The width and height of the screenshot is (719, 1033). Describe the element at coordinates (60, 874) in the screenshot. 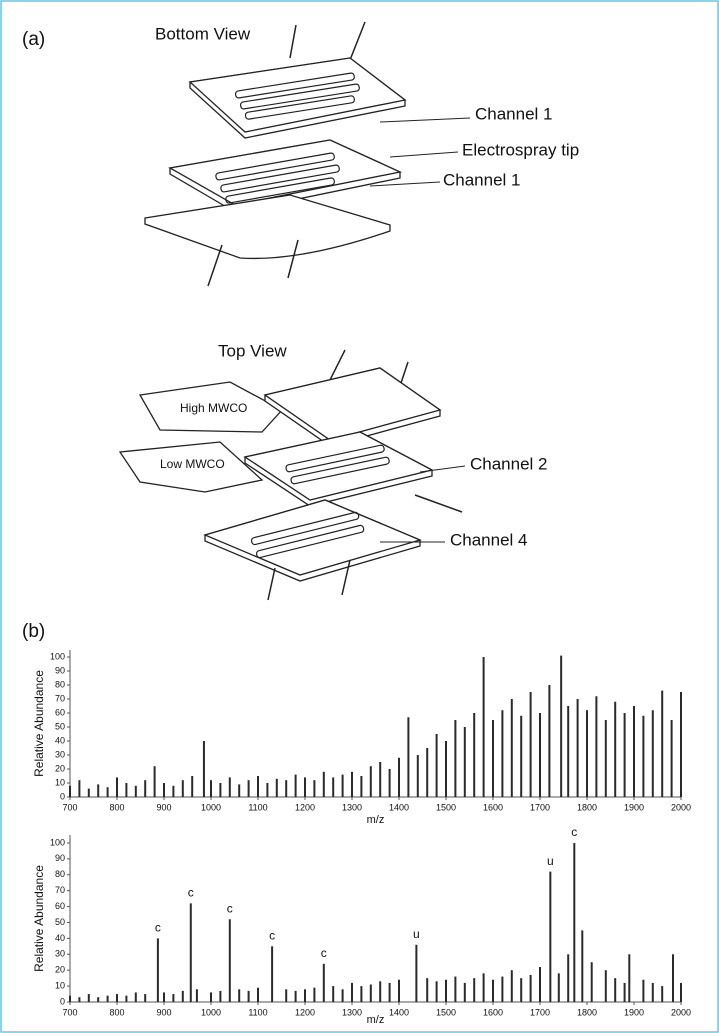

I see `y-tick-label: 80` at that location.